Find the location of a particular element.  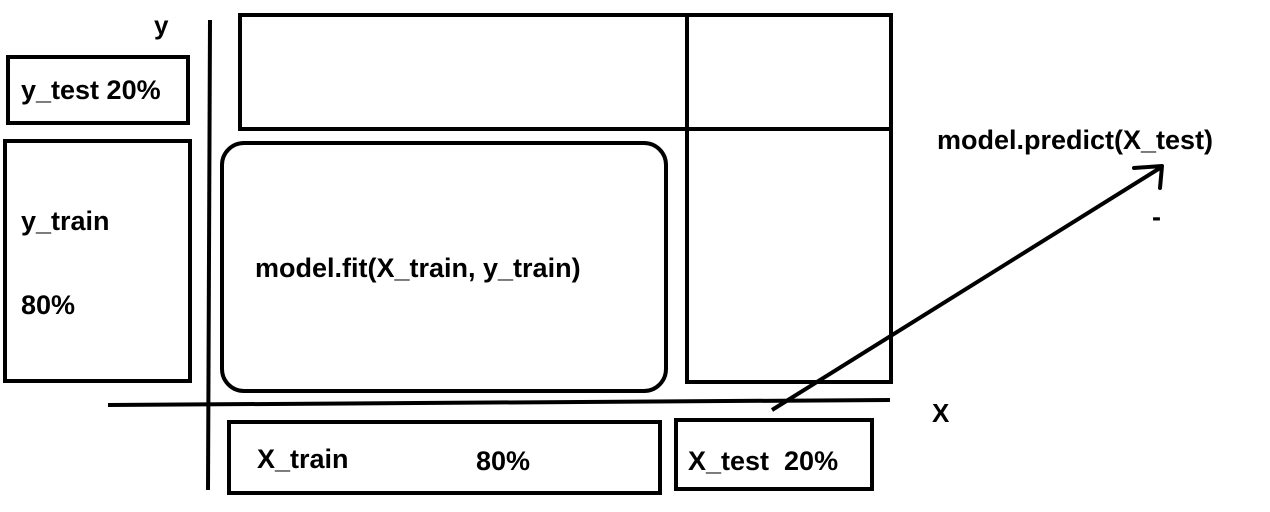

model-fit-label: model.fit(X_train, y_train) is located at coordinates (418, 268).